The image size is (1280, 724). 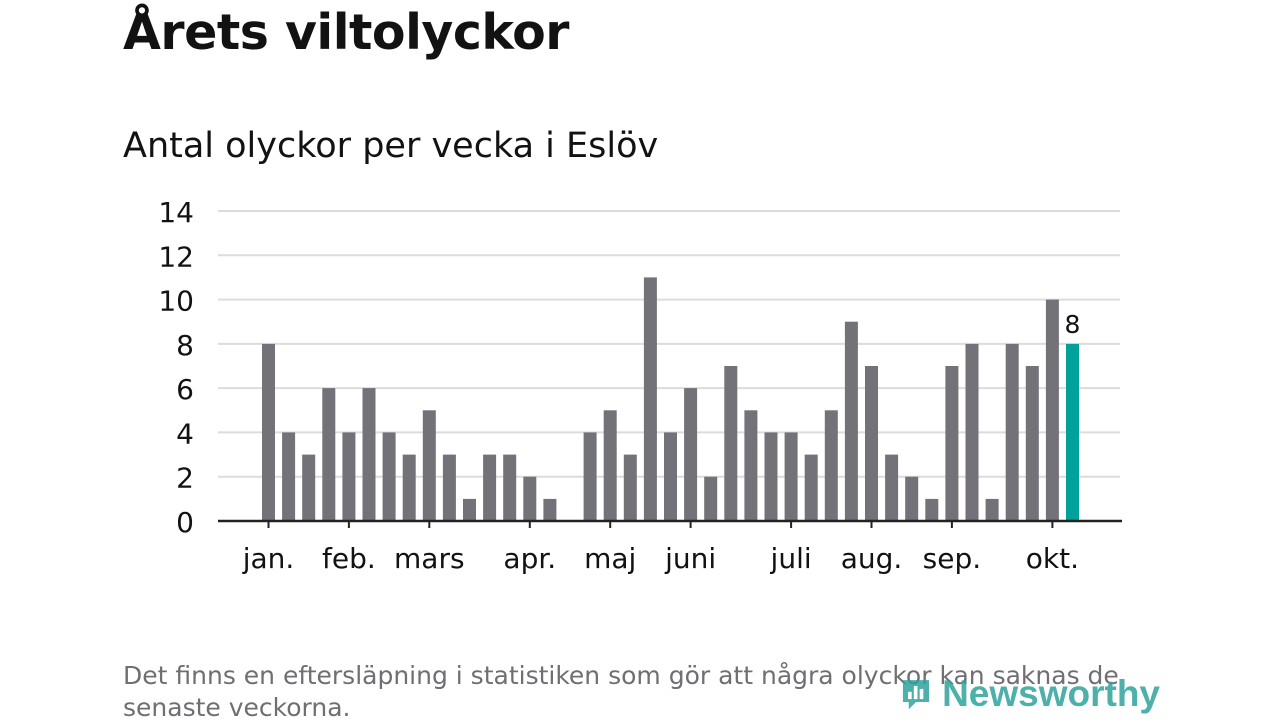 I want to click on x-axis: jan. feb. mars apr. maj juni juli aug. sep. okt., so click(x=670, y=547).